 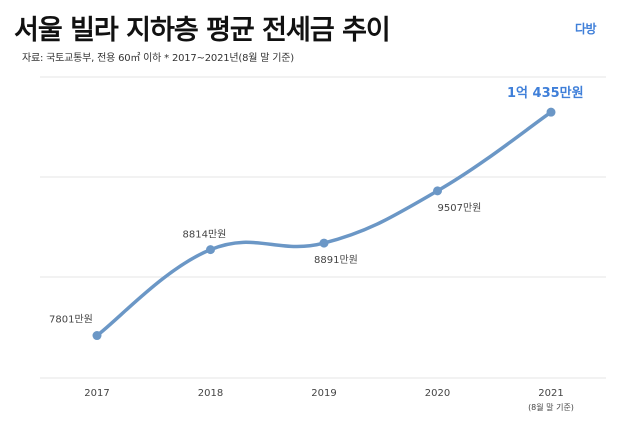 I want to click on brand-logo: 다방, so click(x=586, y=29).